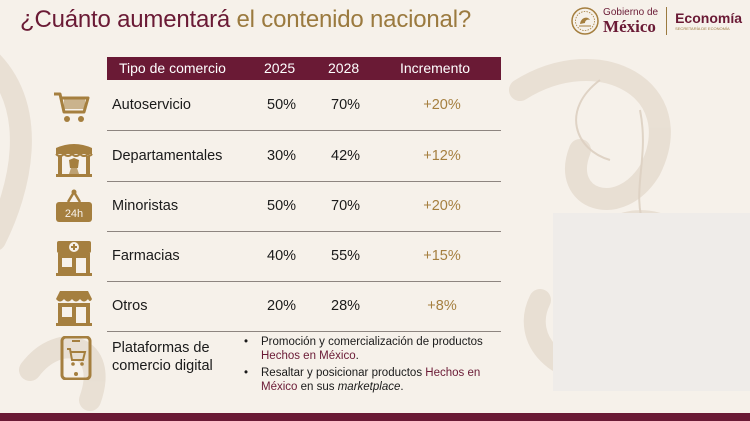 The width and height of the screenshot is (750, 421). Describe the element at coordinates (585, 21) in the screenshot. I see `mexico-seal-icon` at that location.